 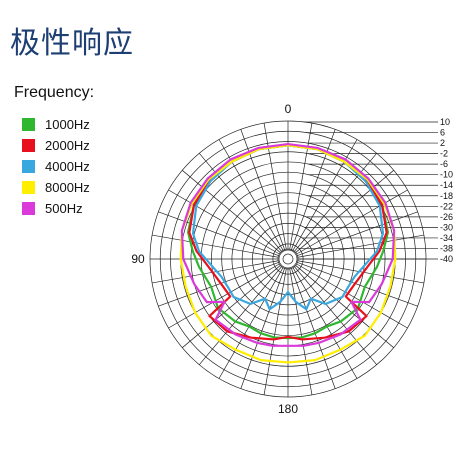 What do you see at coordinates (445, 122) in the screenshot?
I see `r-tick-label: 10` at bounding box center [445, 122].